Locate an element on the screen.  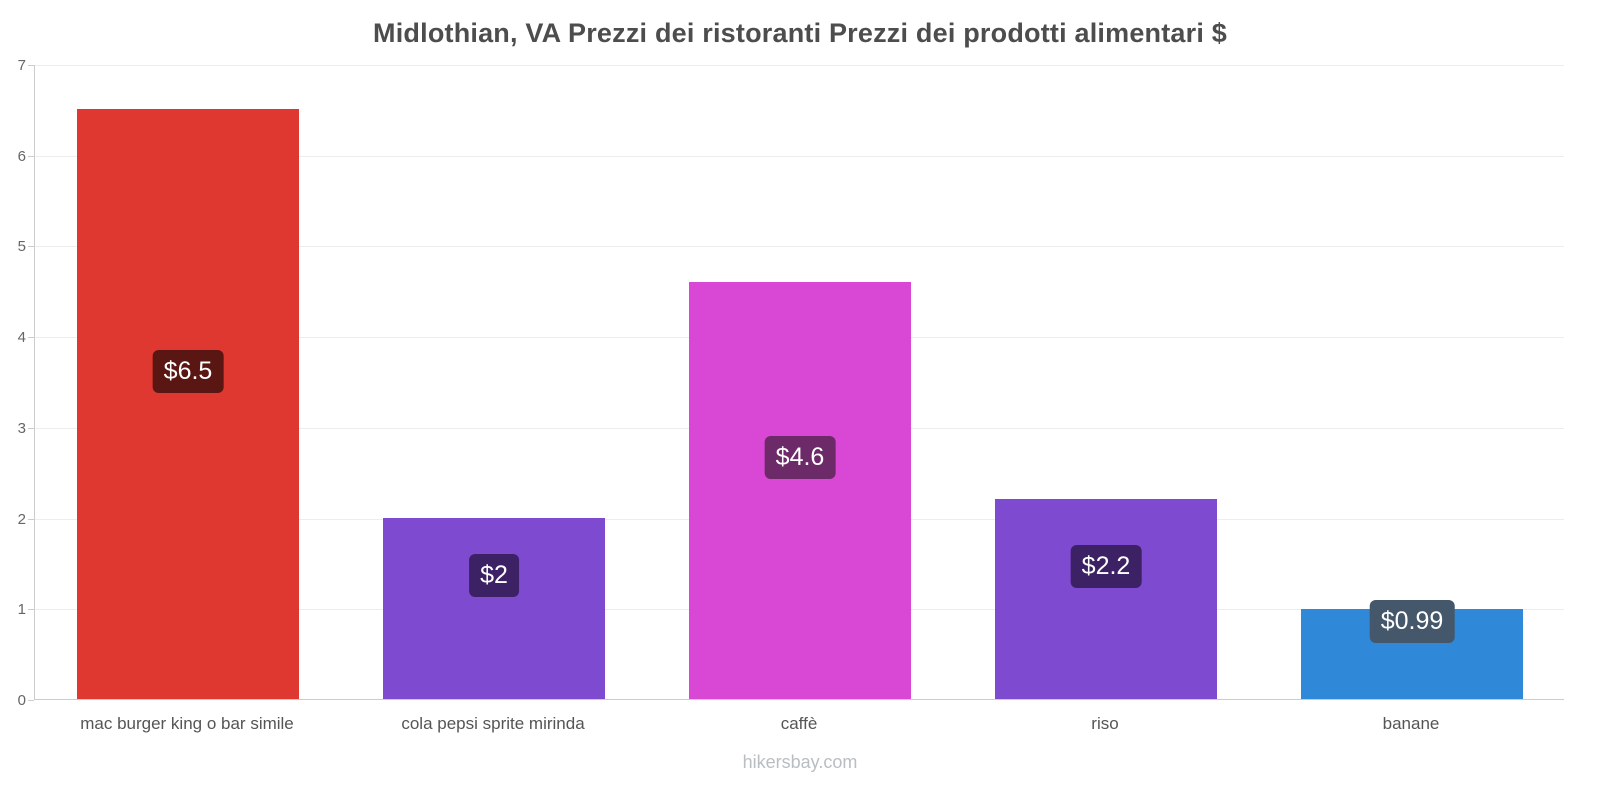
bar-value-label: $0.99 is located at coordinates (1412, 622).